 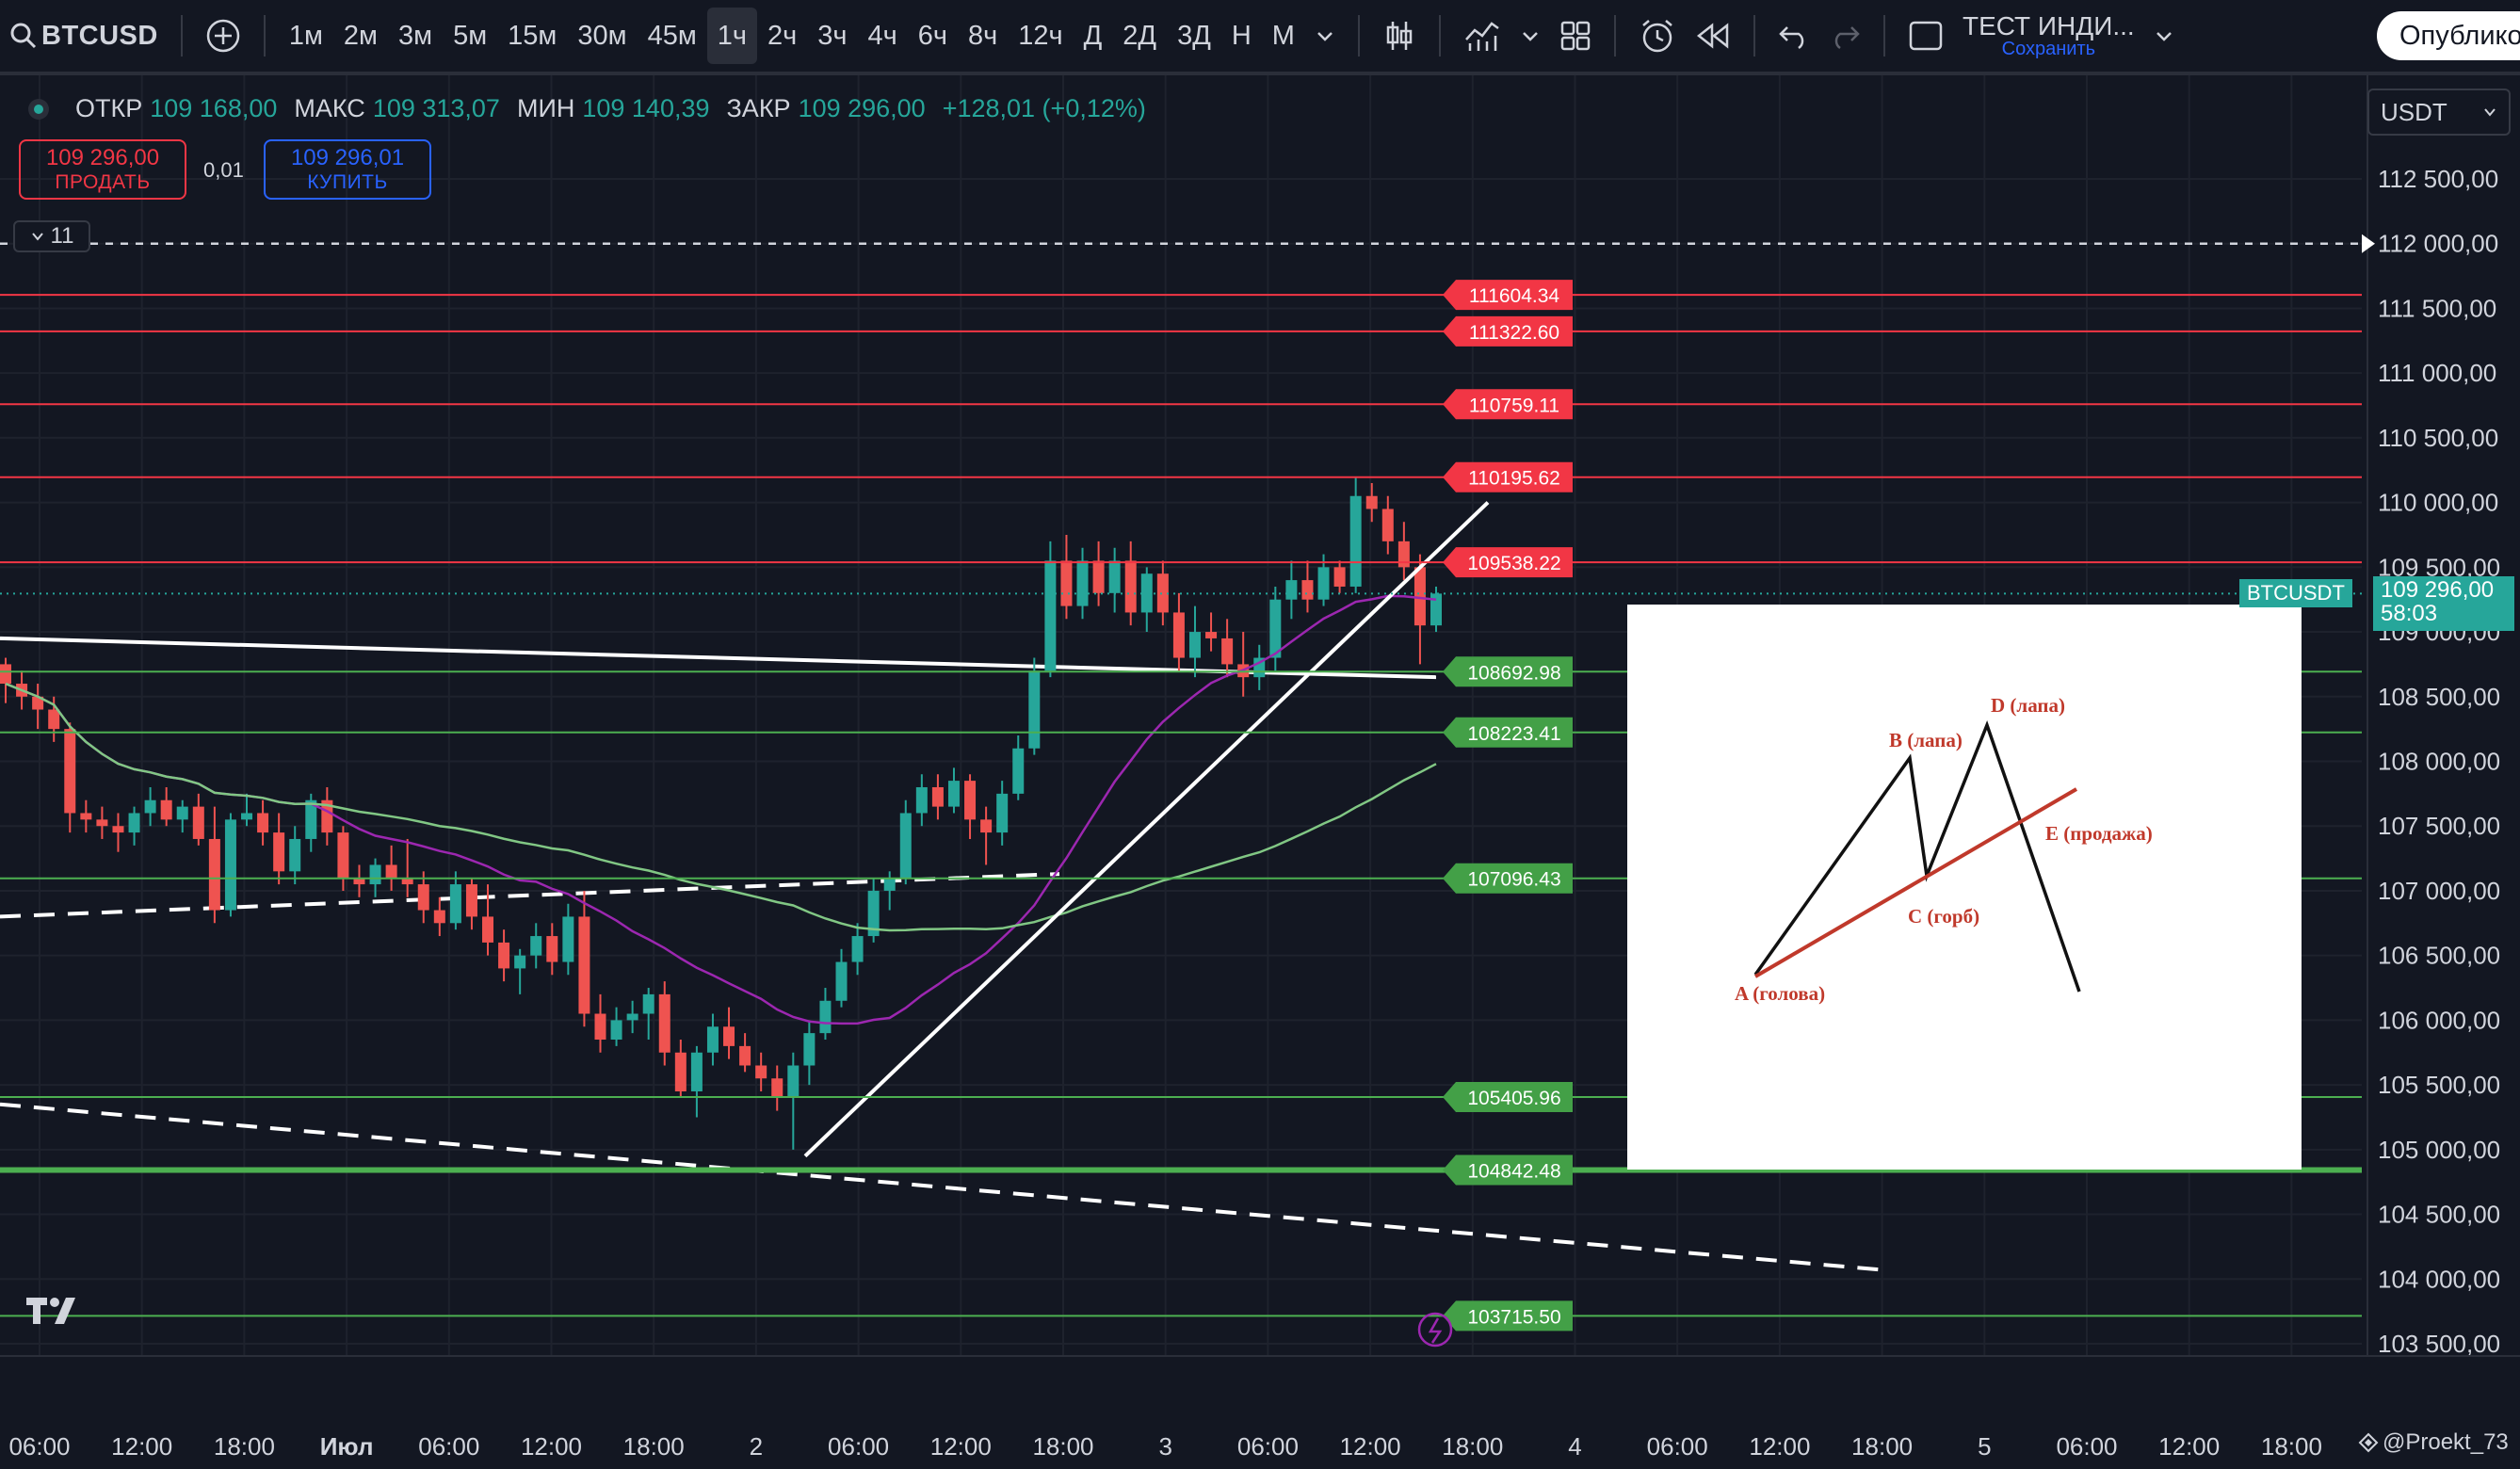 I want to click on plus-circle-icon, so click(x=223, y=36).